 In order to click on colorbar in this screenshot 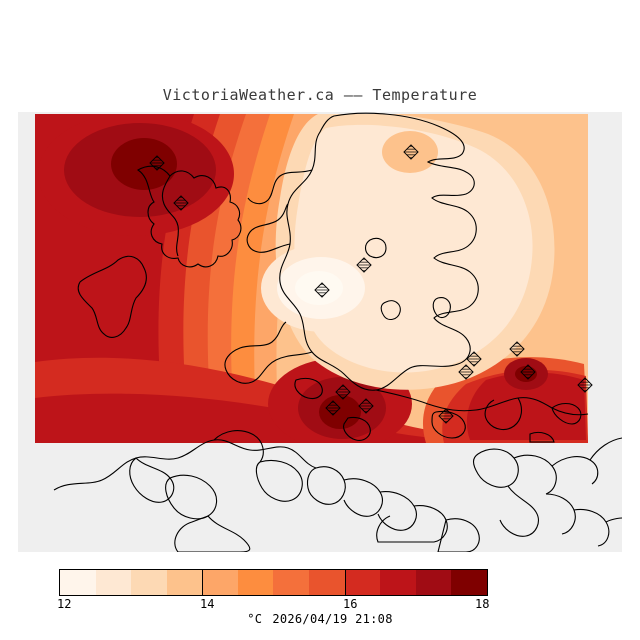, I will do `click(273, 582)`.